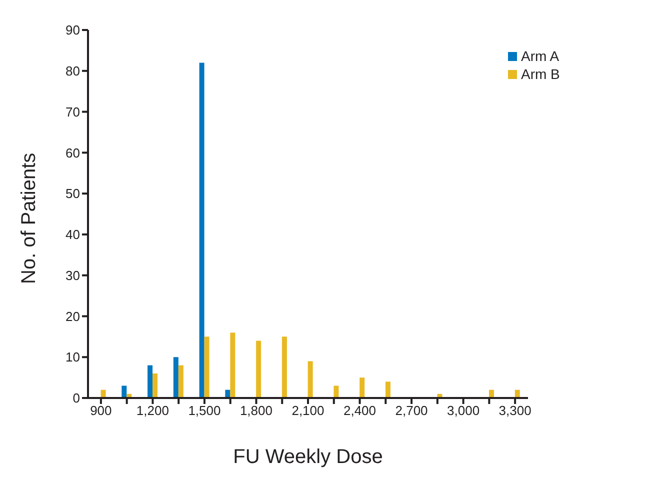  What do you see at coordinates (540, 56) in the screenshot?
I see `legend-label: Arm A` at bounding box center [540, 56].